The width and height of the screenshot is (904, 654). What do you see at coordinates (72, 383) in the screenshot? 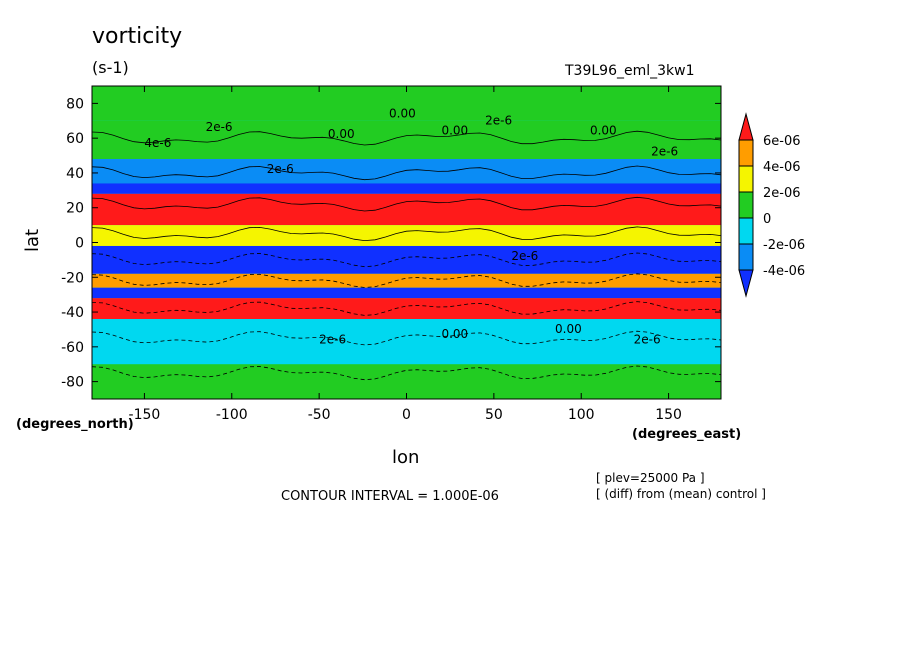
I see `y-tick-label: -80` at bounding box center [72, 383].